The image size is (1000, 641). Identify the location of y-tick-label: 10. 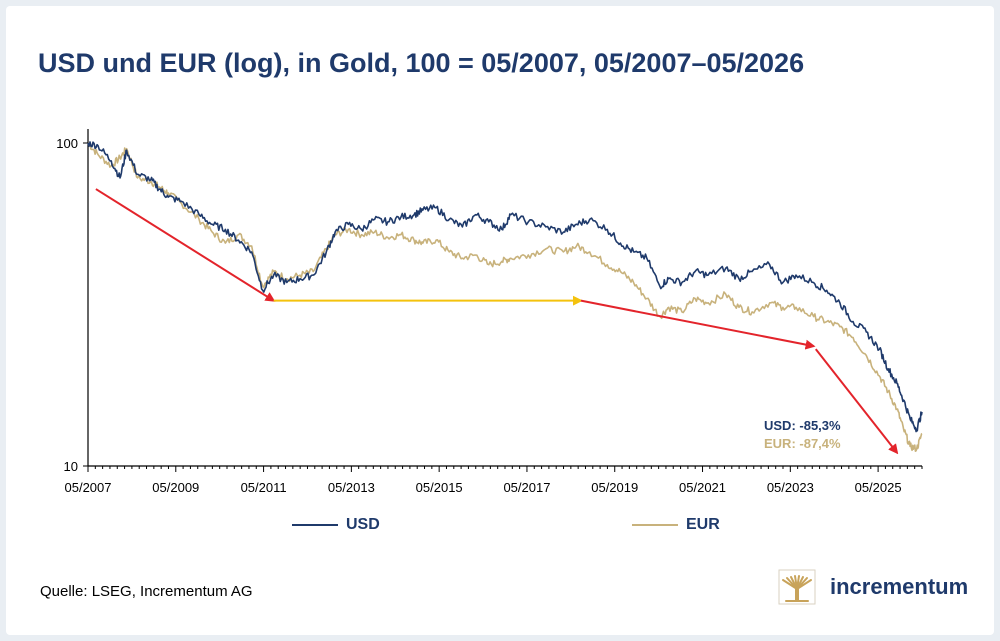
(71, 466).